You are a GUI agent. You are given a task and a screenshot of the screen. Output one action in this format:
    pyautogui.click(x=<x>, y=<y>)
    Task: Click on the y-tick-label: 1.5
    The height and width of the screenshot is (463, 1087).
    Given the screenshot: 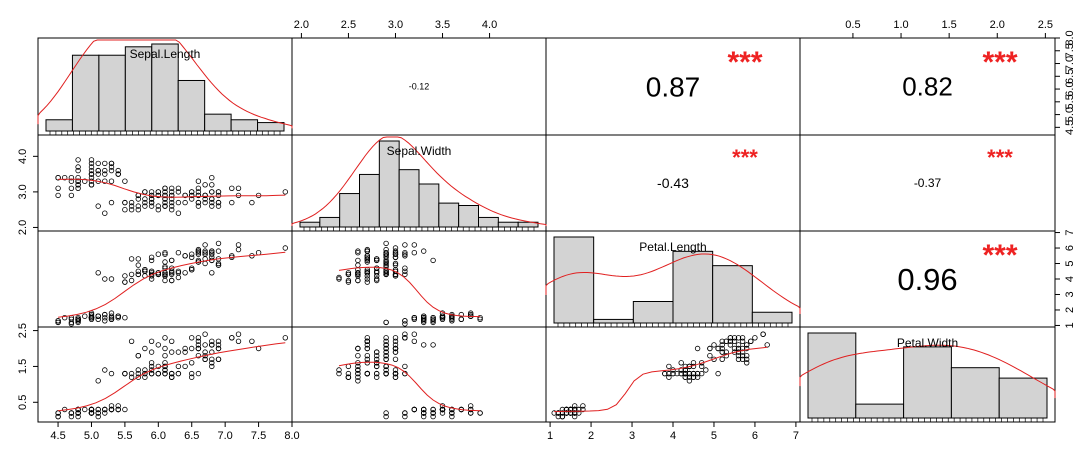 What is the action you would take?
    pyautogui.click(x=23, y=366)
    